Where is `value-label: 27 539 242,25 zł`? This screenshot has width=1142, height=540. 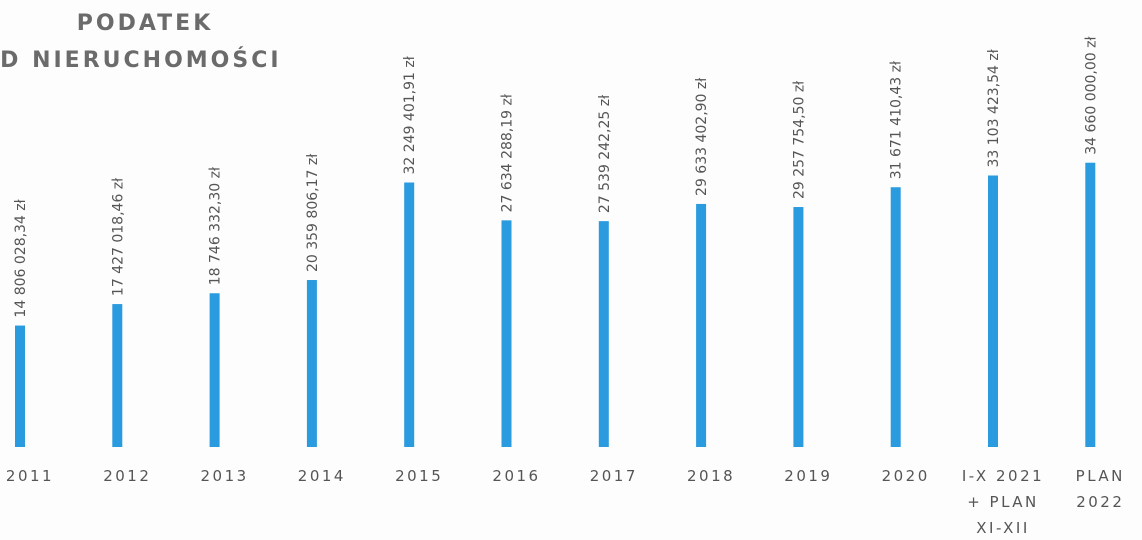 value-label: 27 539 242,25 zł is located at coordinates (605, 154).